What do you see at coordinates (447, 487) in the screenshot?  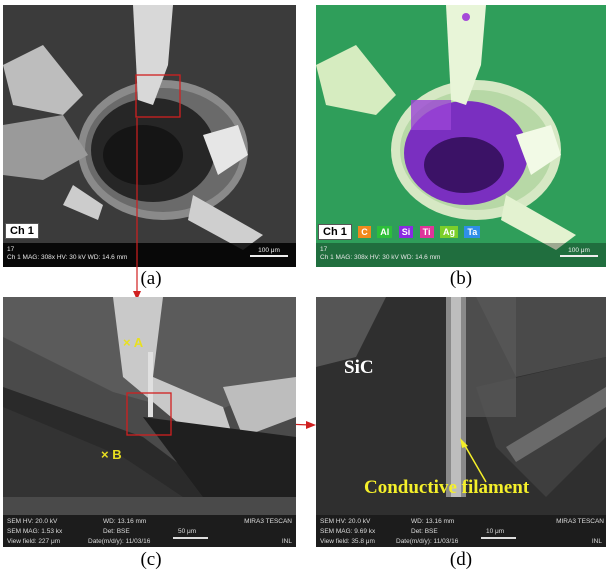 I see `filament-label: Conductive filament` at bounding box center [447, 487].